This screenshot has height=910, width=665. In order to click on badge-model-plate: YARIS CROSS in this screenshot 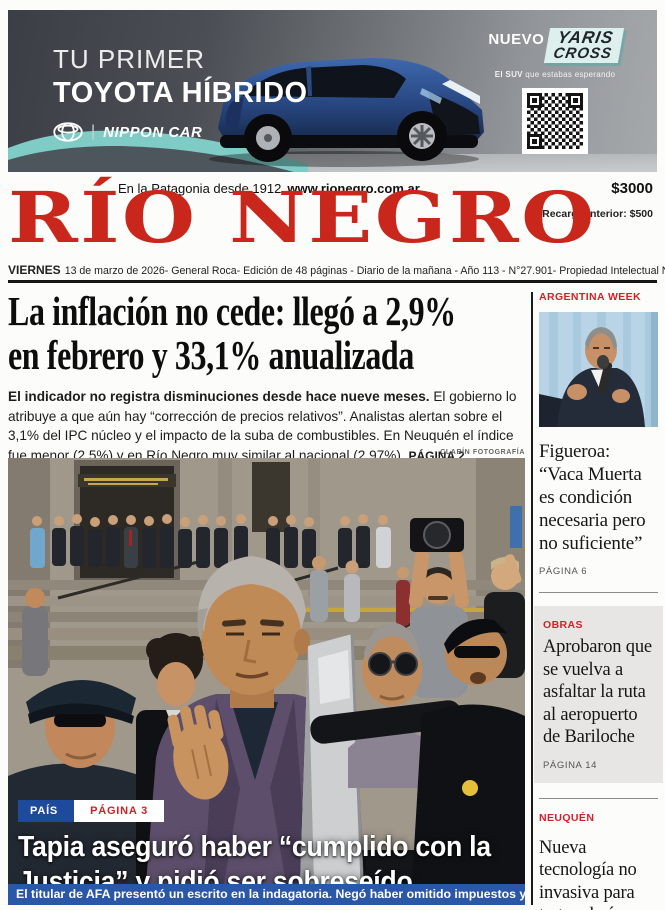, I will do `click(584, 45)`.